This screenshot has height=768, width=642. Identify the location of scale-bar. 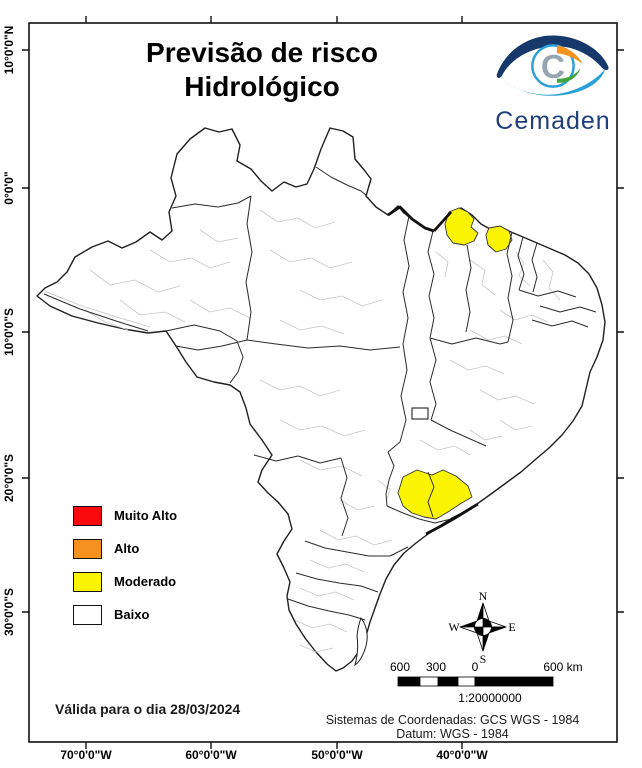
(475, 681).